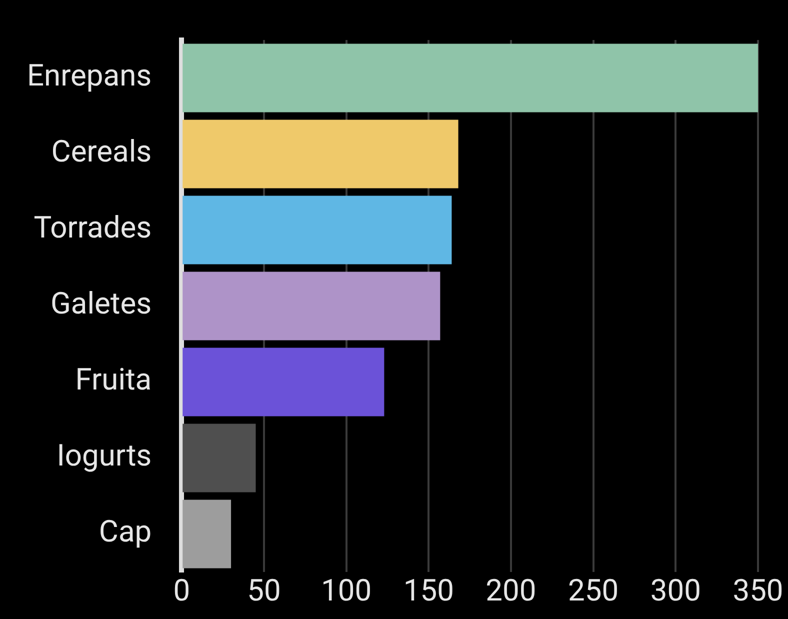  What do you see at coordinates (101, 304) in the screenshot?
I see `y-tick-label: Galetes` at bounding box center [101, 304].